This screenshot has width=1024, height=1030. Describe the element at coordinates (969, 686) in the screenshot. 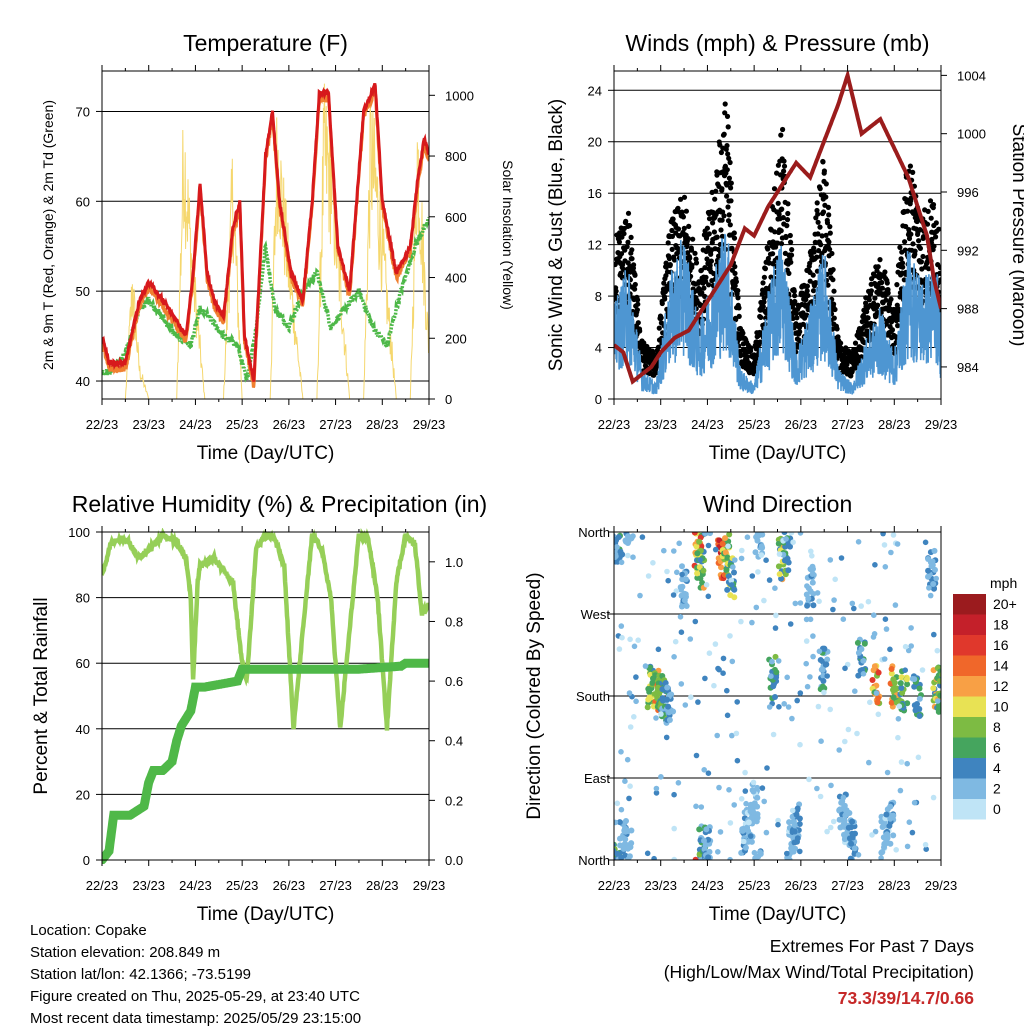

I see `legend-swatch` at that location.